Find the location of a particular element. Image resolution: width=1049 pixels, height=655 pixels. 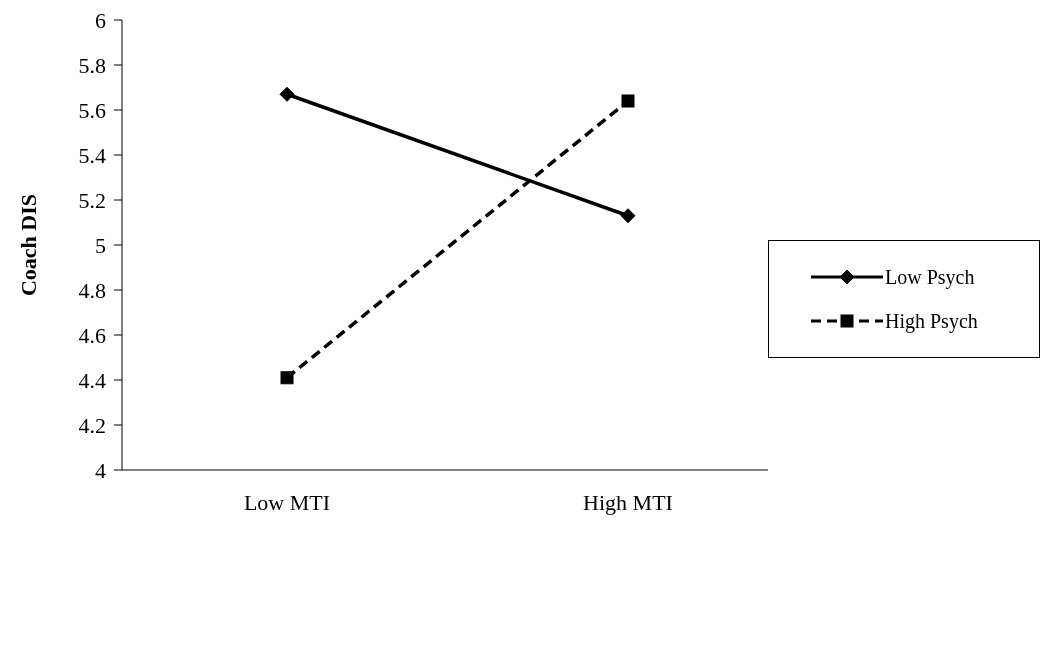

y-tick-label: 6 is located at coordinates (100, 20).